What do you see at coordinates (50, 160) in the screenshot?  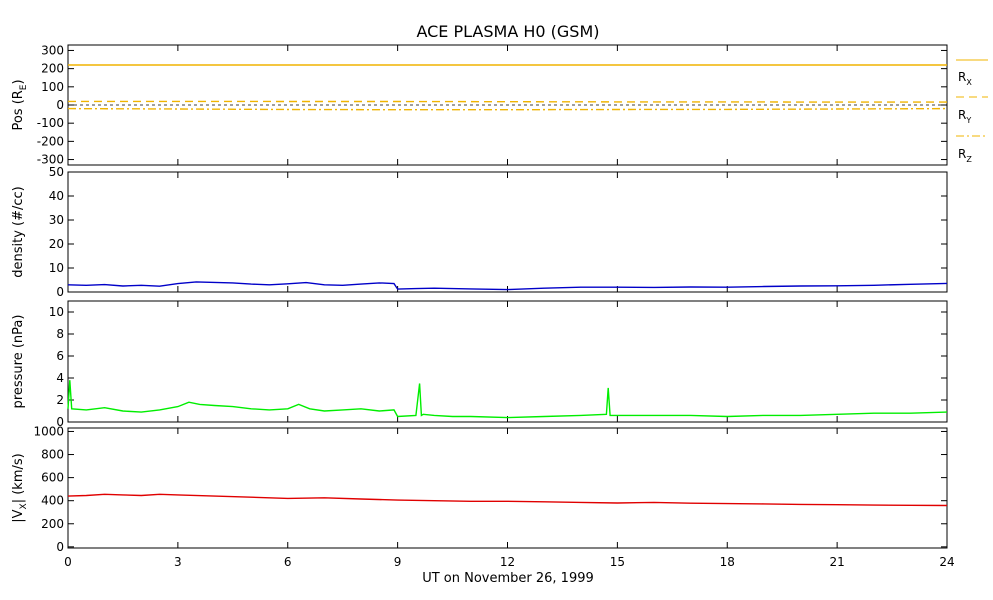 I see `y-tick-label: -300` at bounding box center [50, 160].